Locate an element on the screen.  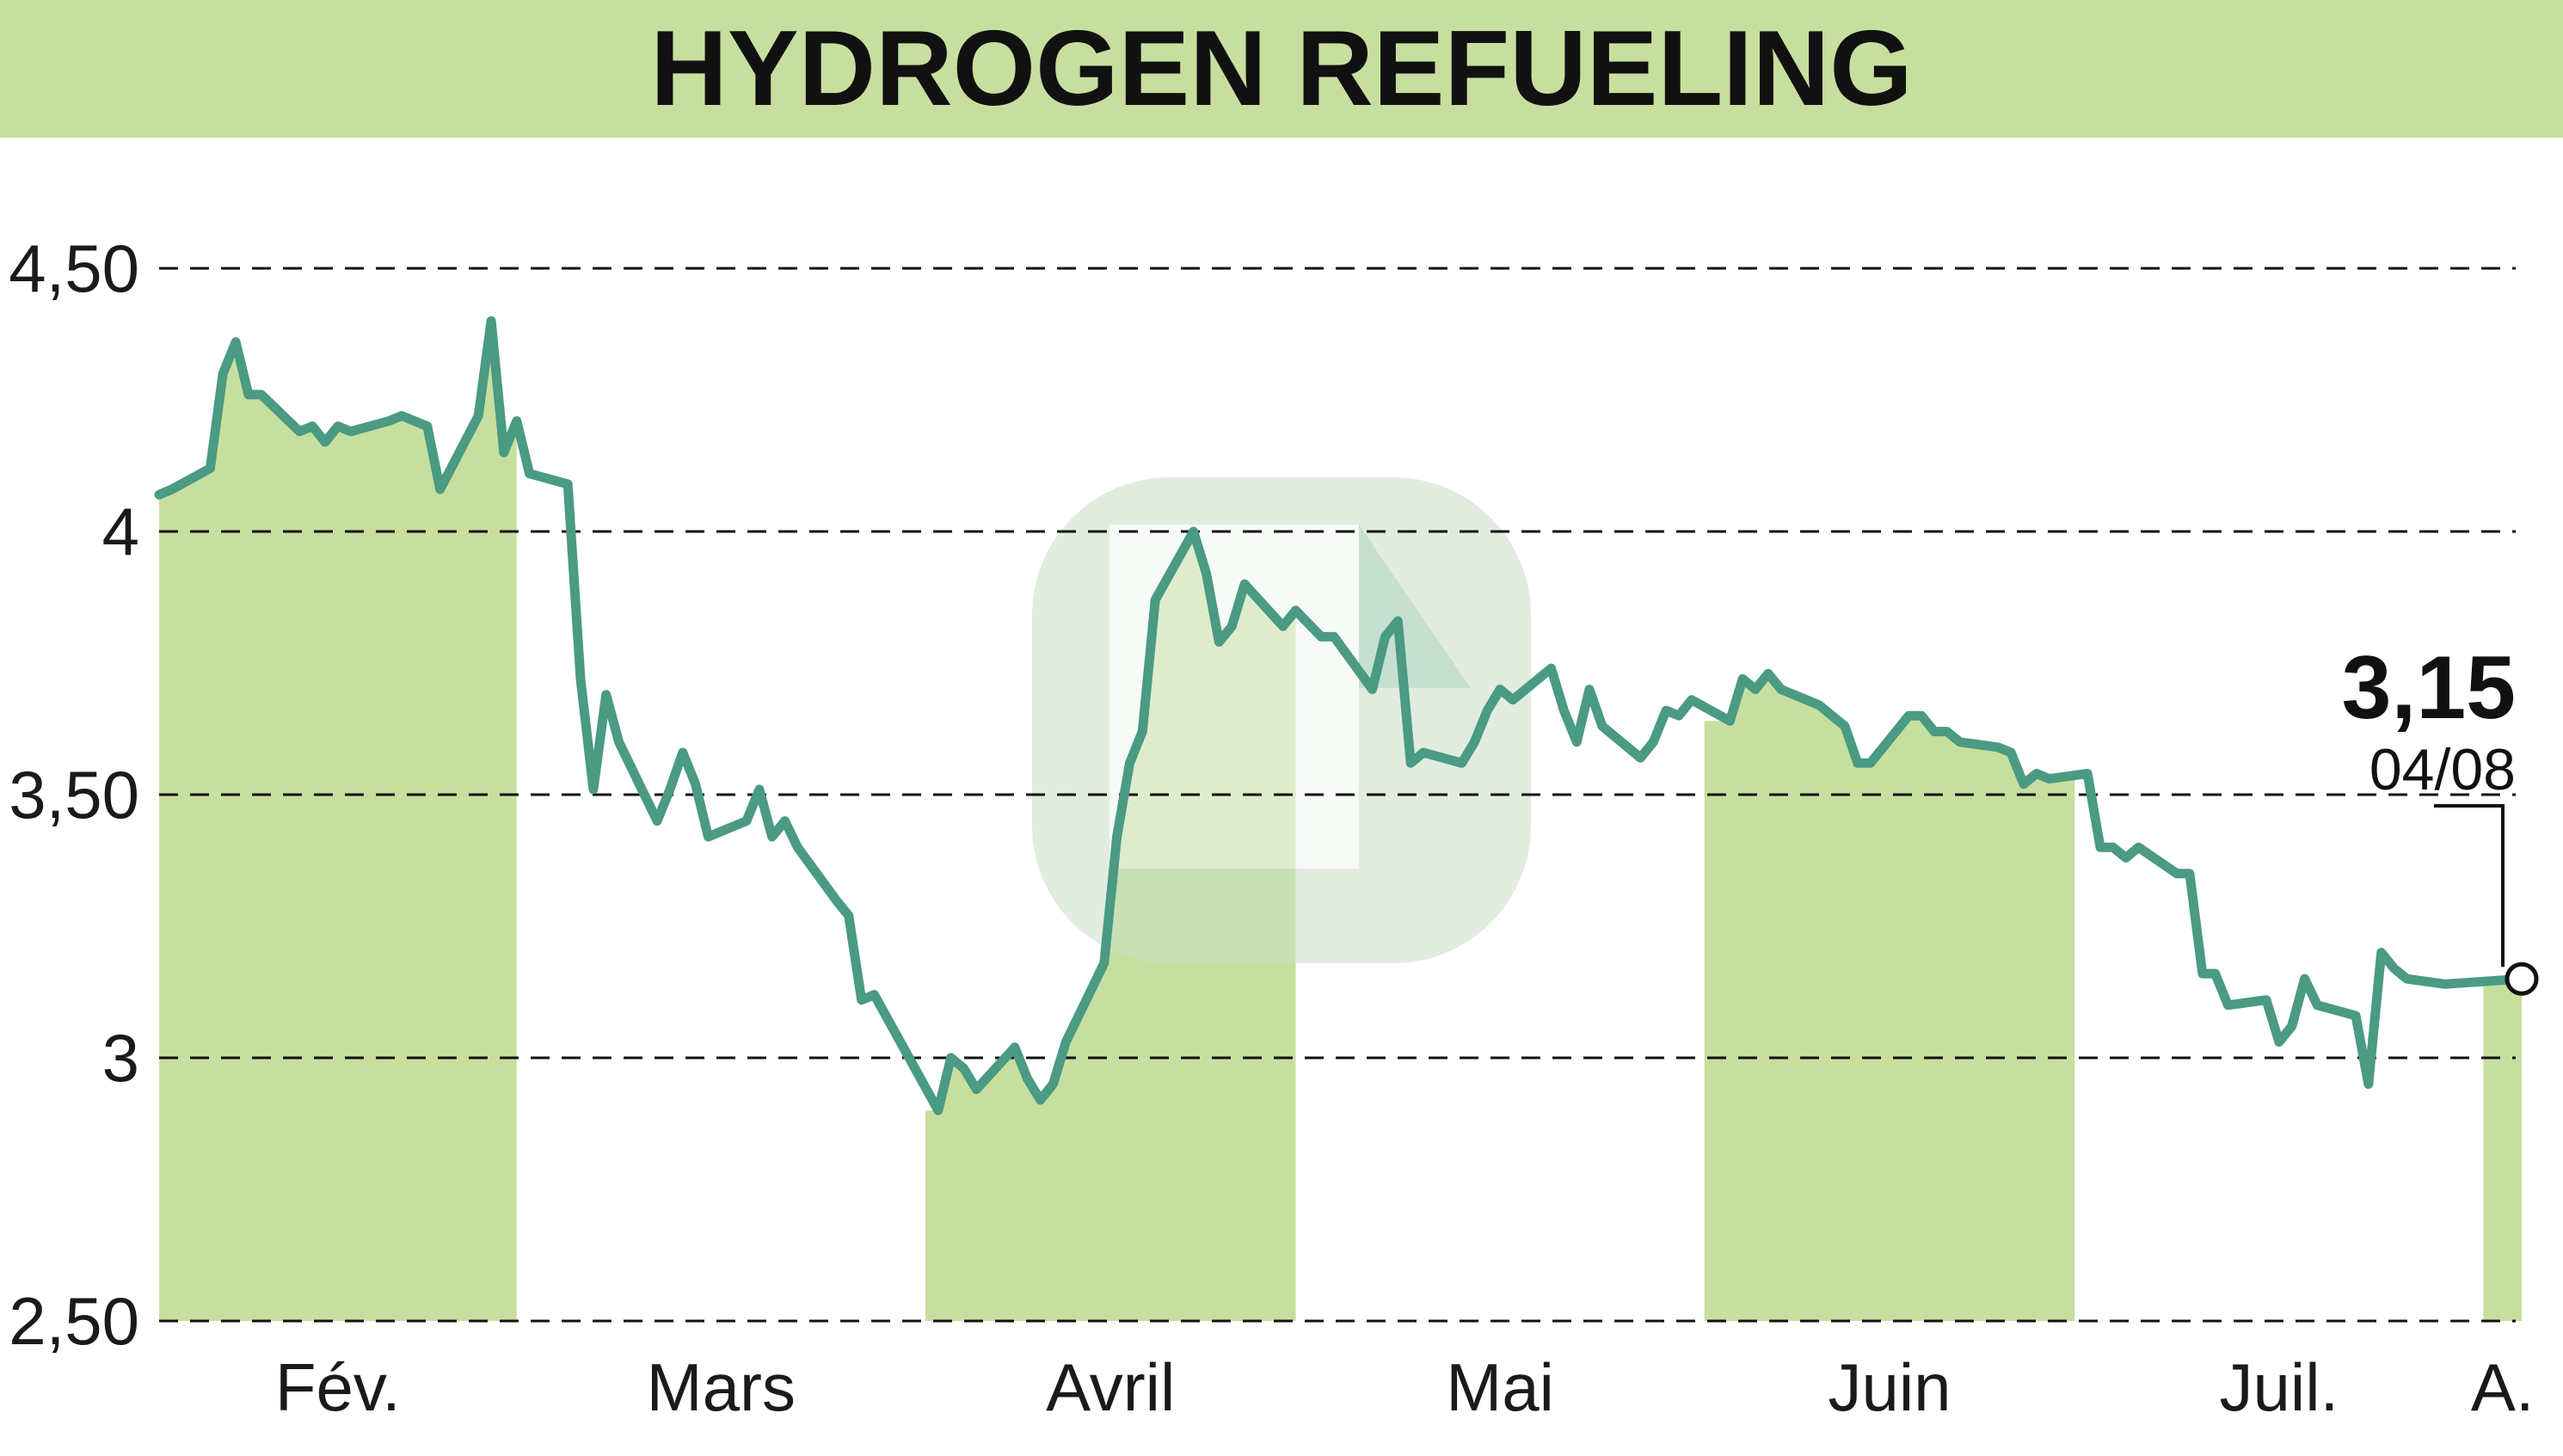
y-tick-label: 4 is located at coordinates (120, 531).